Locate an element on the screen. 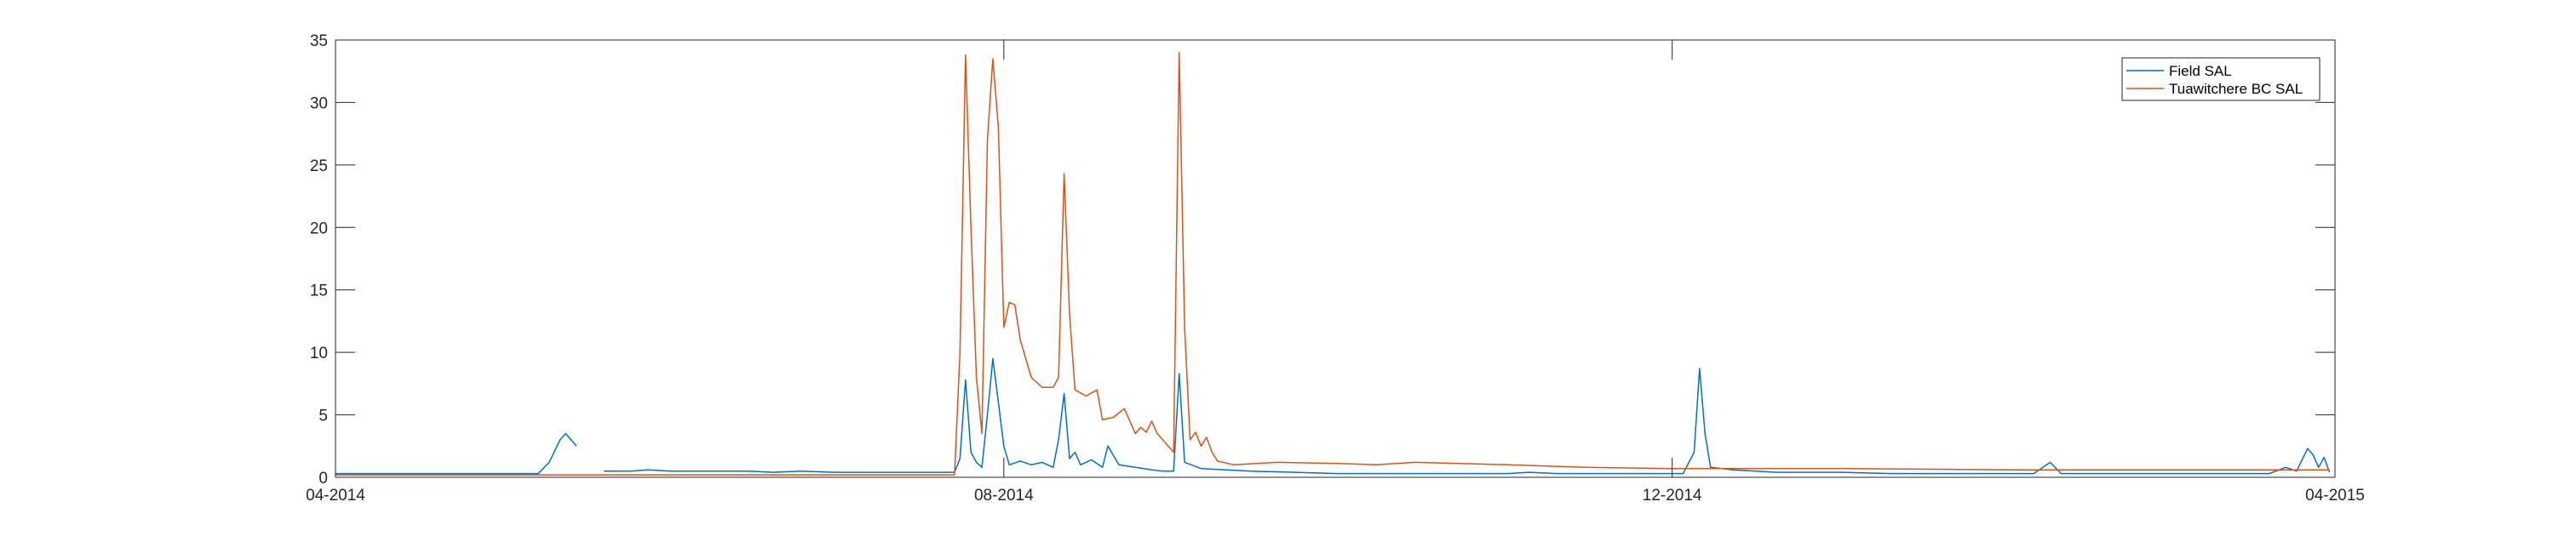 The image size is (2576, 536). y-tick-label-7: 35 is located at coordinates (319, 41).